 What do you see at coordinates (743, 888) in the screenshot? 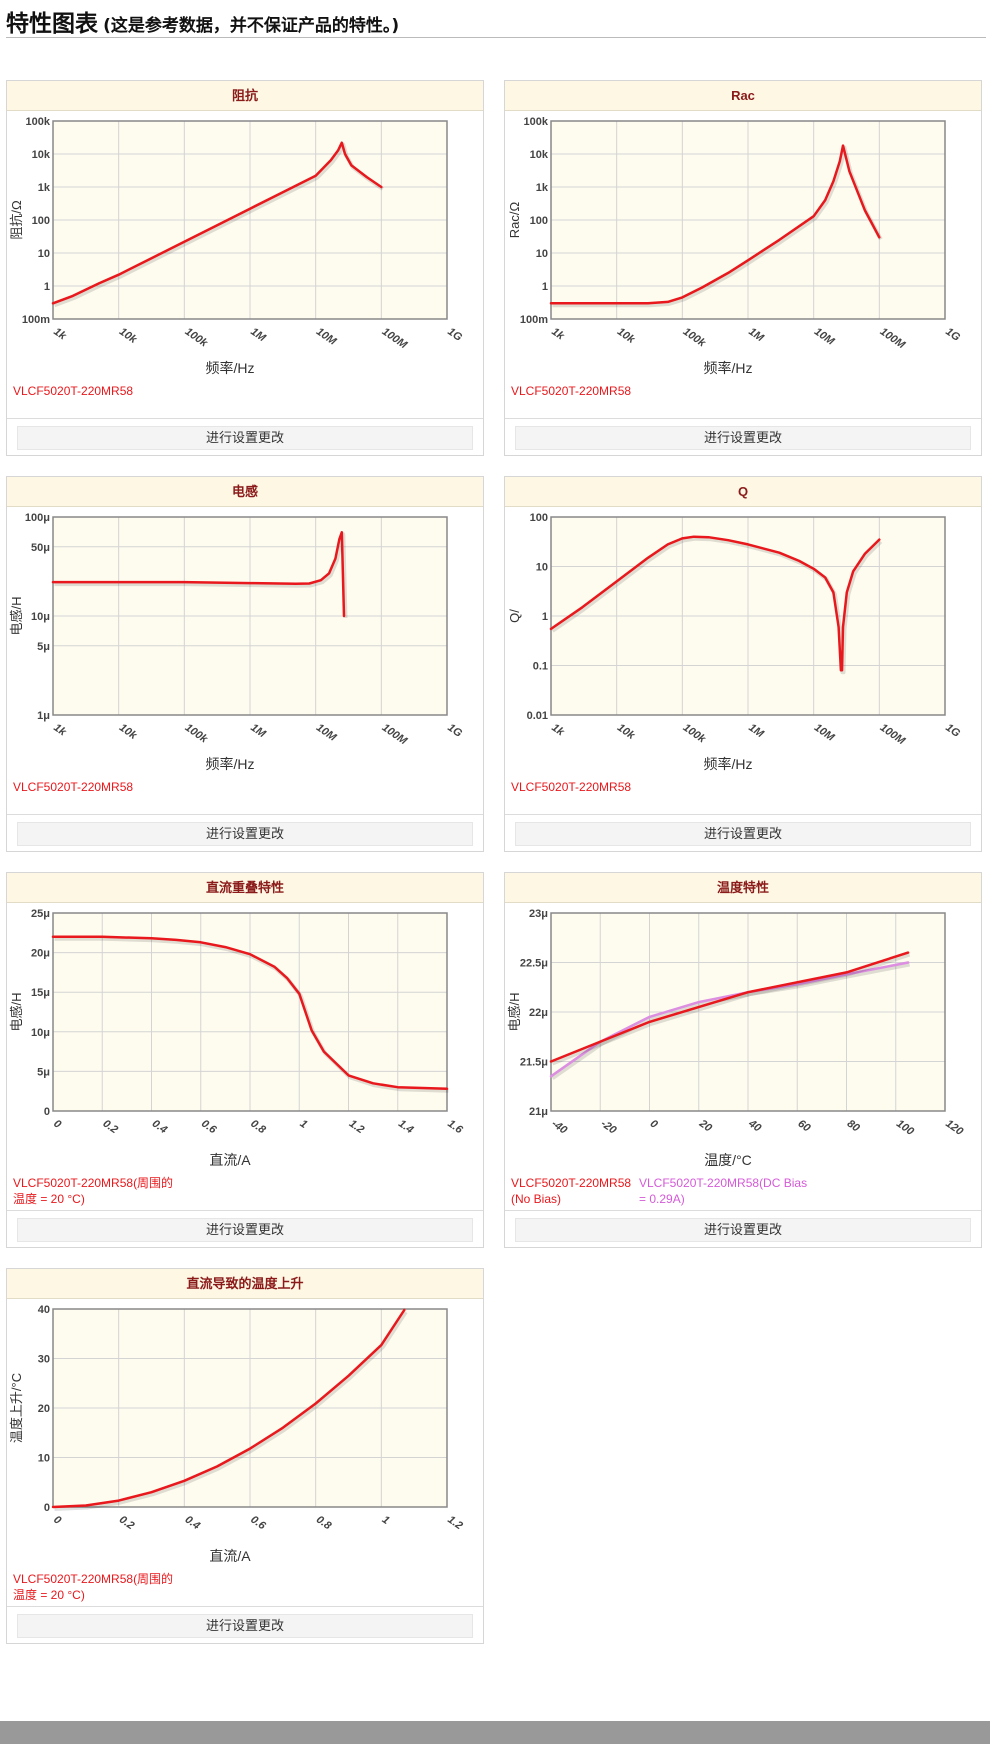
I see `chart-title: 温度特性` at bounding box center [743, 888].